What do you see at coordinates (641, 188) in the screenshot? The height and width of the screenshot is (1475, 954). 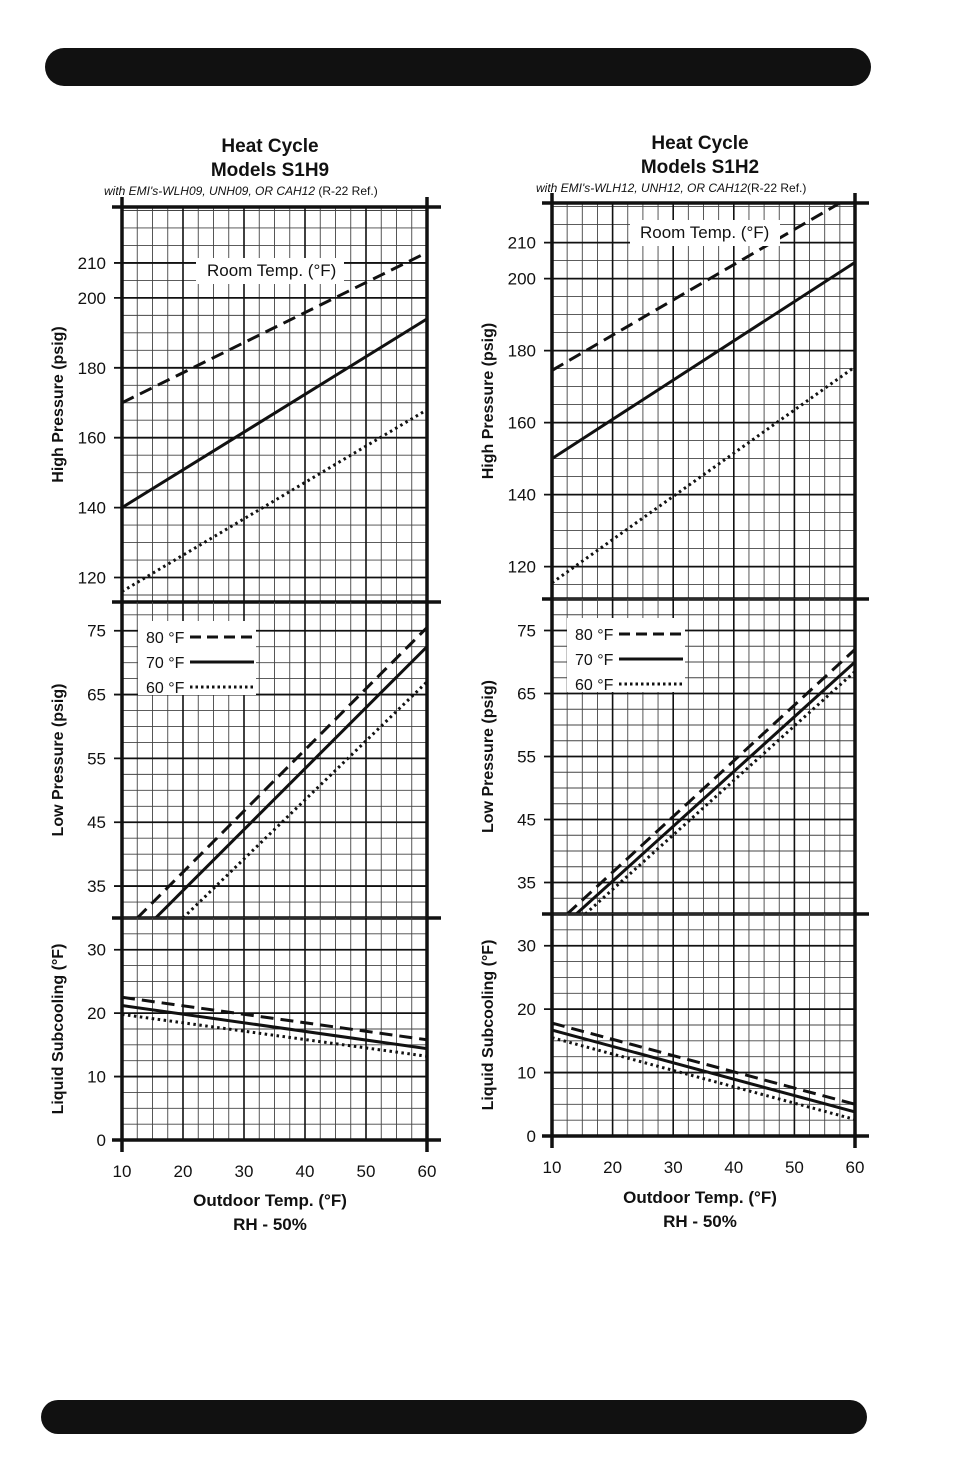 I see `chart-note-main: with EMI's-WLH12, UNH12, OR CAH12` at bounding box center [641, 188].